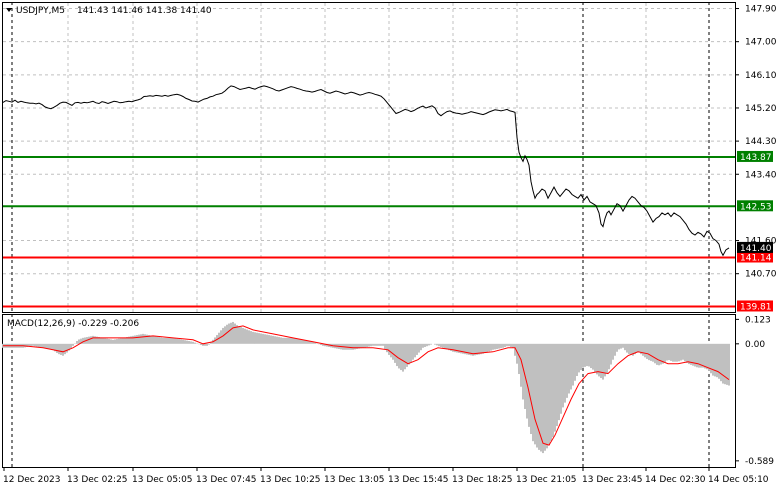 The image size is (781, 489). What do you see at coordinates (546, 480) in the screenshot?
I see `time-tick-label: 13 Dec 21:05` at bounding box center [546, 480].